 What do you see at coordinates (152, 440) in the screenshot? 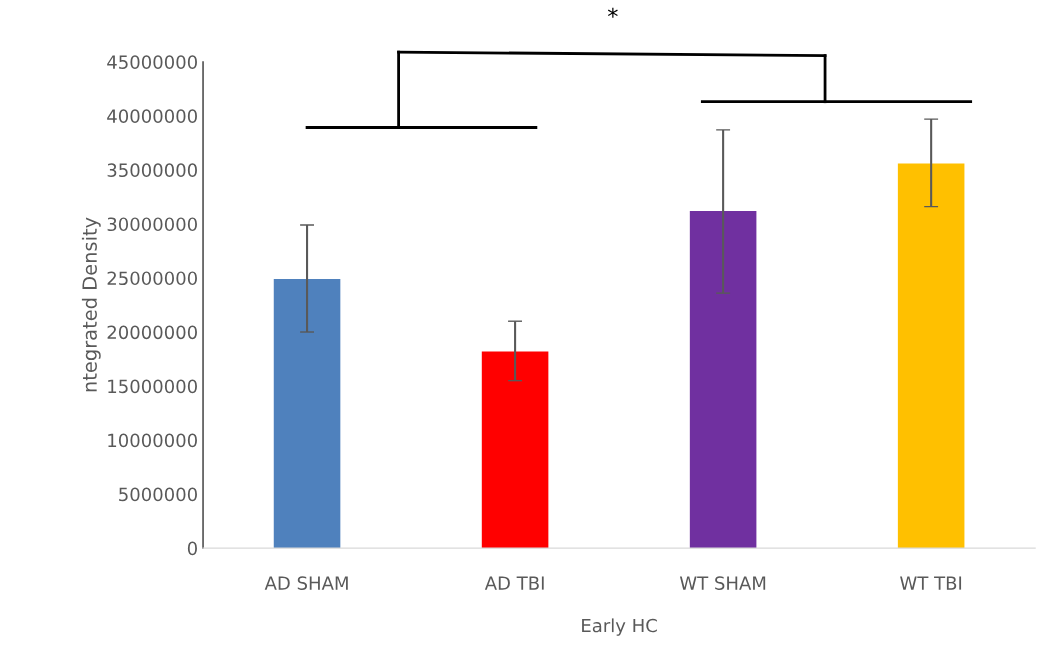
I see `y-tick-label: 10000000` at bounding box center [152, 440].